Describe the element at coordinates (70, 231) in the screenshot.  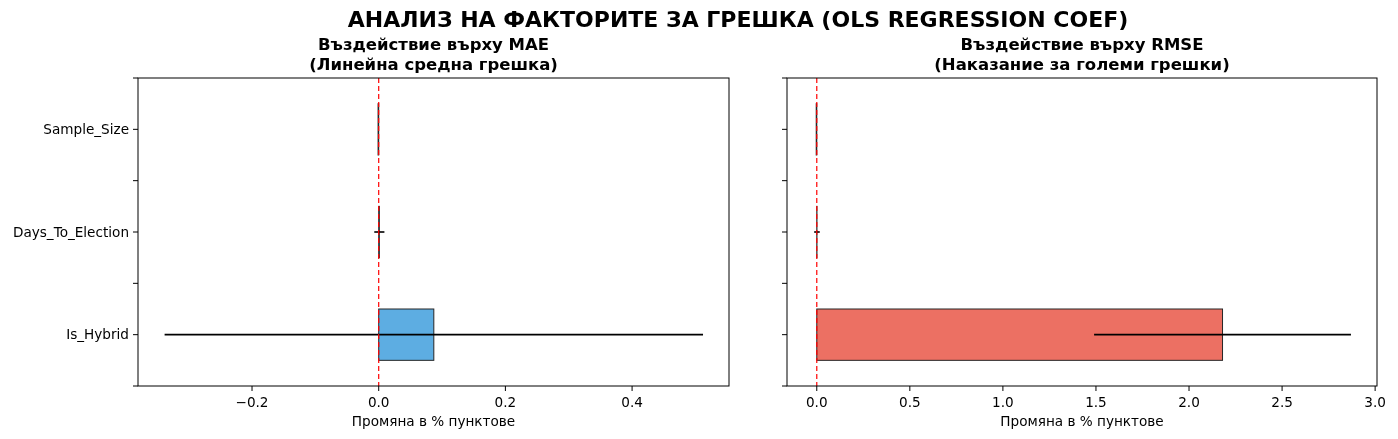
I see `y-tick-label: Days_To_Election` at that location.